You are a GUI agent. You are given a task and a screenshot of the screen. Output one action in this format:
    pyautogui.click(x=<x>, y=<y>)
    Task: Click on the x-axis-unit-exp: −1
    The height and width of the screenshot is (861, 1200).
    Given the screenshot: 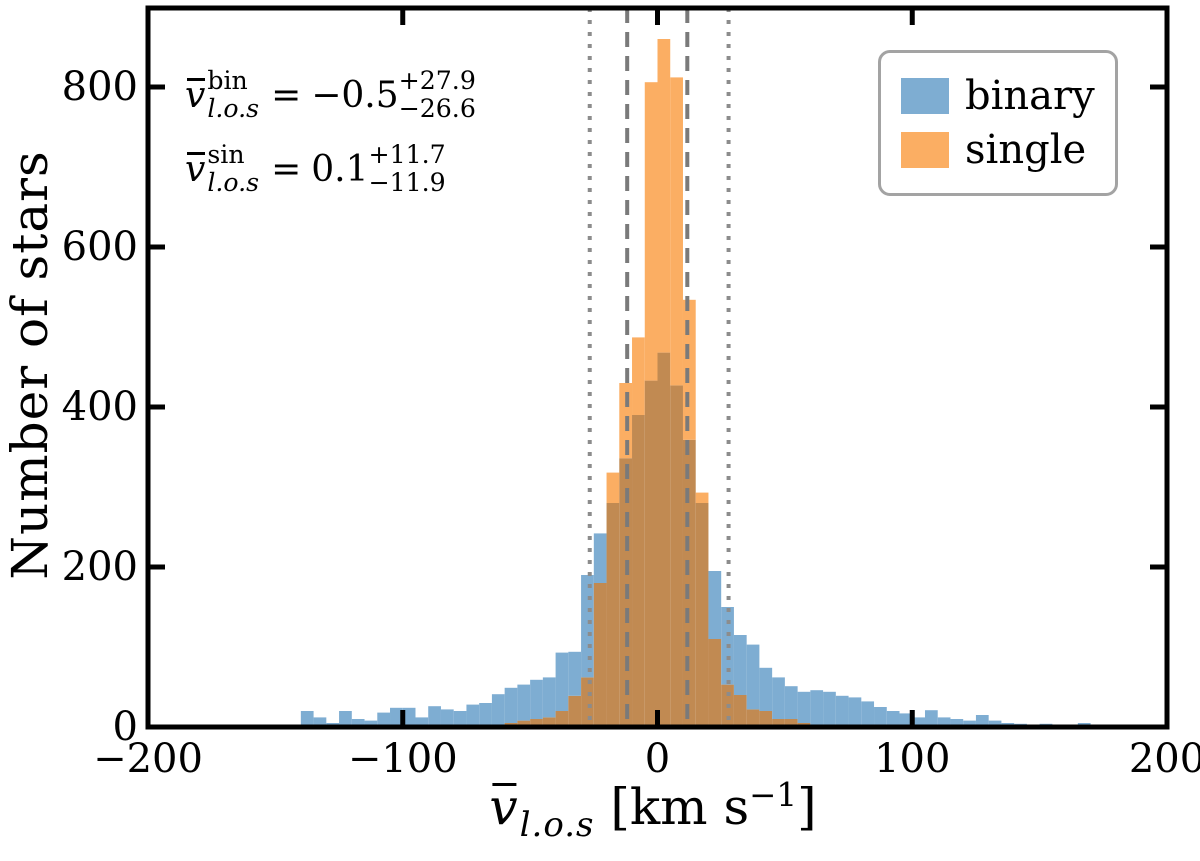 What is the action you would take?
    pyautogui.click(x=773, y=795)
    